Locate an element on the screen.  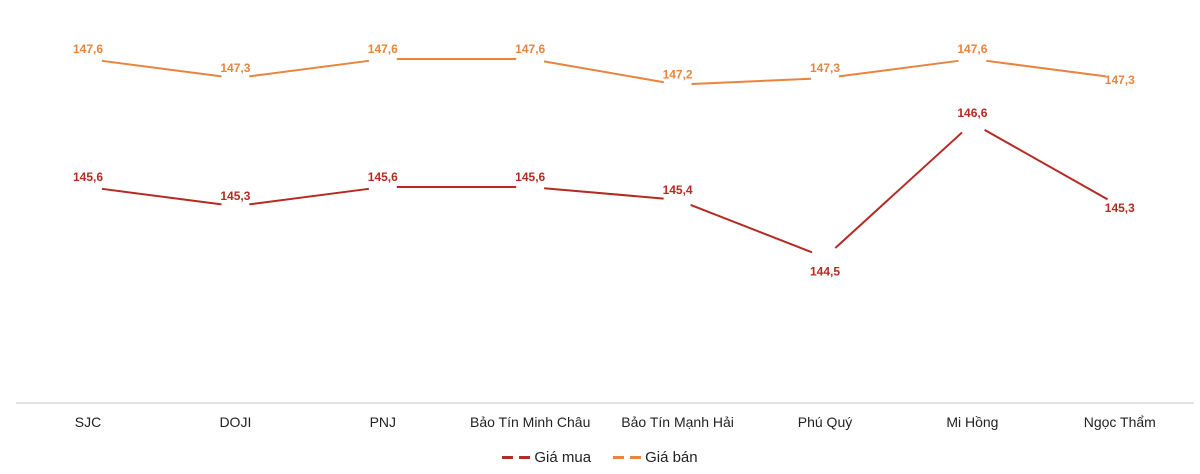
legend-label: Giá mua is located at coordinates (563, 457).